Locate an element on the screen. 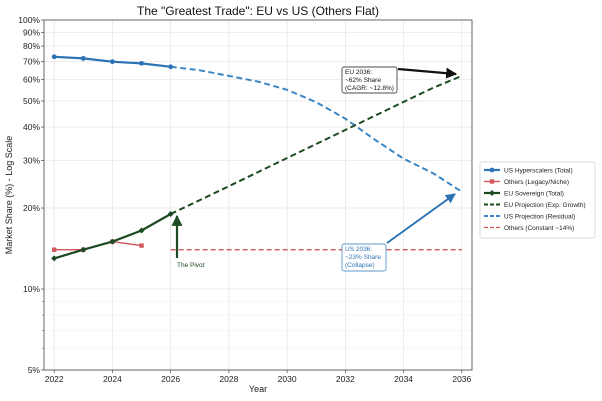 The width and height of the screenshot is (602, 401). pivot-annotation-label: The Pivot is located at coordinates (191, 265).